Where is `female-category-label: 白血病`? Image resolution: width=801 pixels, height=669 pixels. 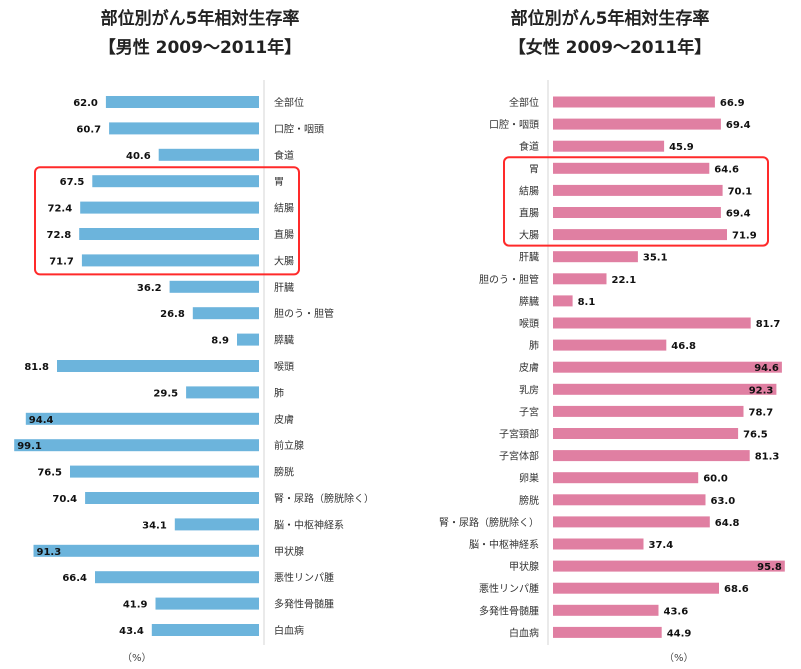 female-category-label: 白血病 is located at coordinates (524, 632).